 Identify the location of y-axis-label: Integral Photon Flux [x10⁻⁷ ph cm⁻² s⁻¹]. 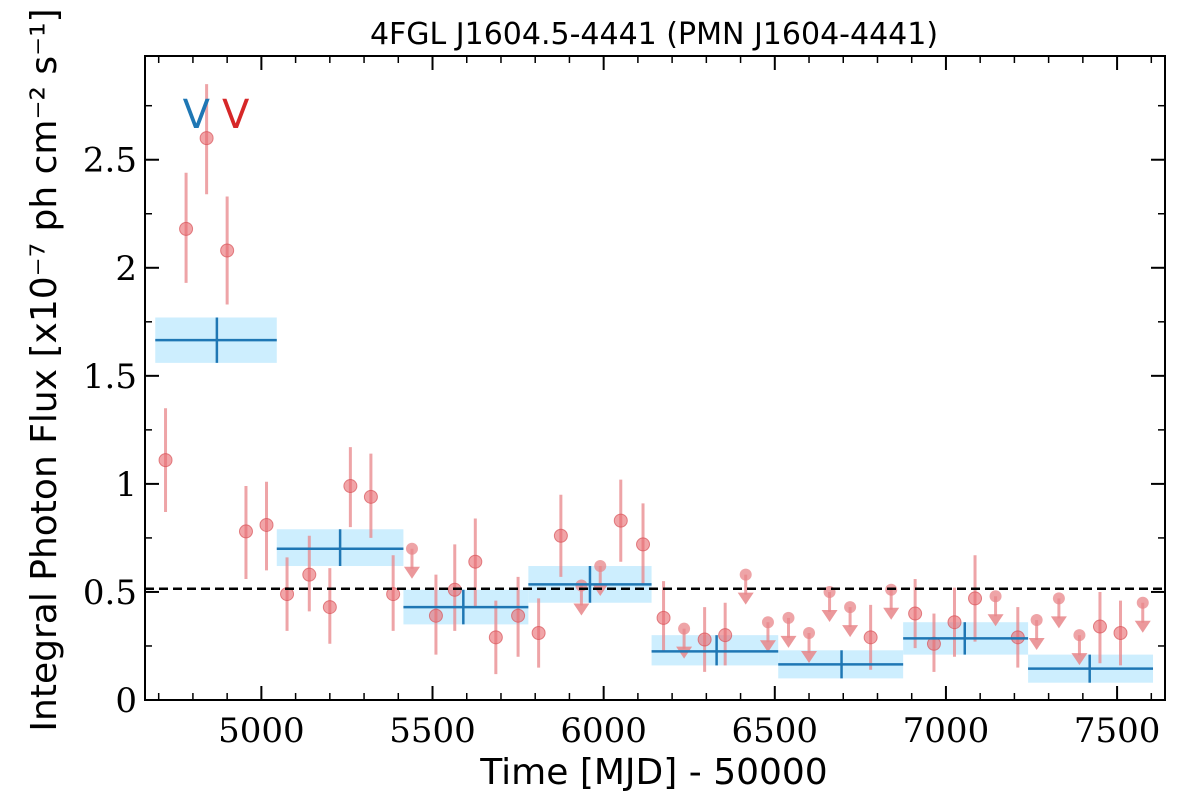
(44, 369).